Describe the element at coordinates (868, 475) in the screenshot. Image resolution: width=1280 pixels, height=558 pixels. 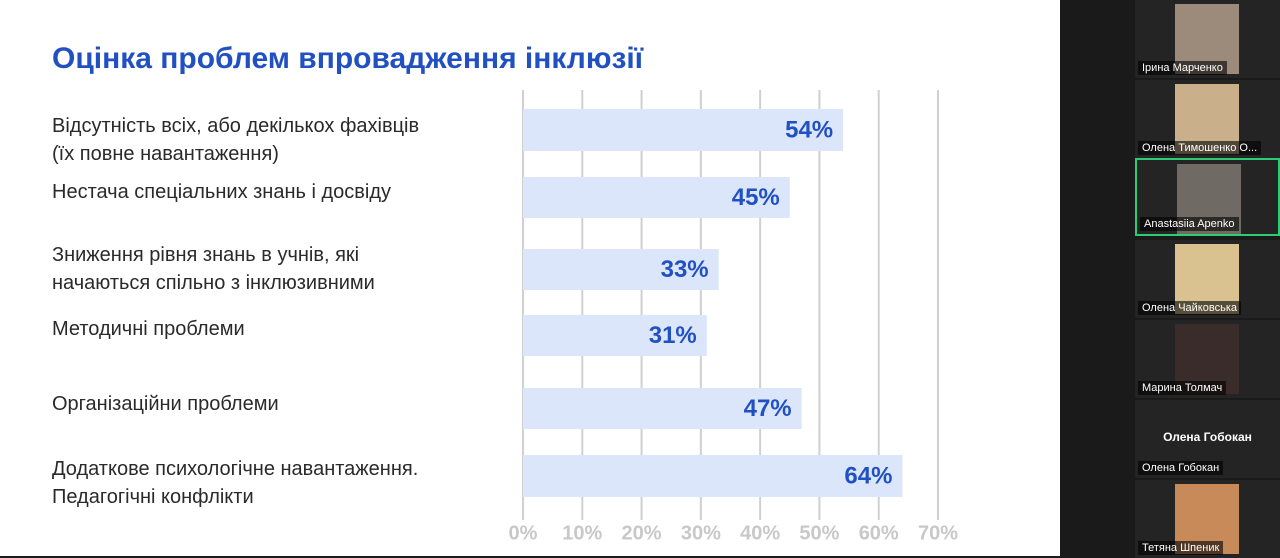
I see `value-label: 64%` at that location.